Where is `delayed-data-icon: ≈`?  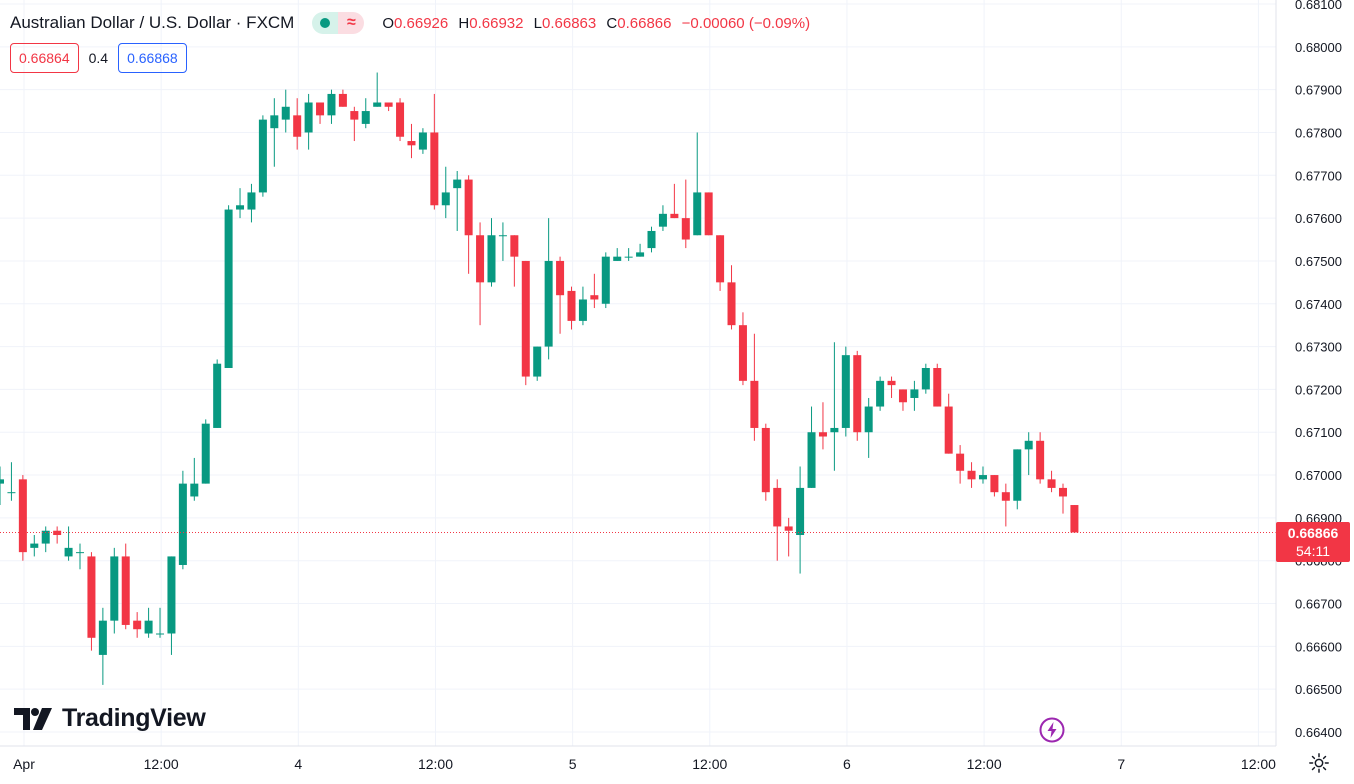 delayed-data-icon: ≈ is located at coordinates (351, 23).